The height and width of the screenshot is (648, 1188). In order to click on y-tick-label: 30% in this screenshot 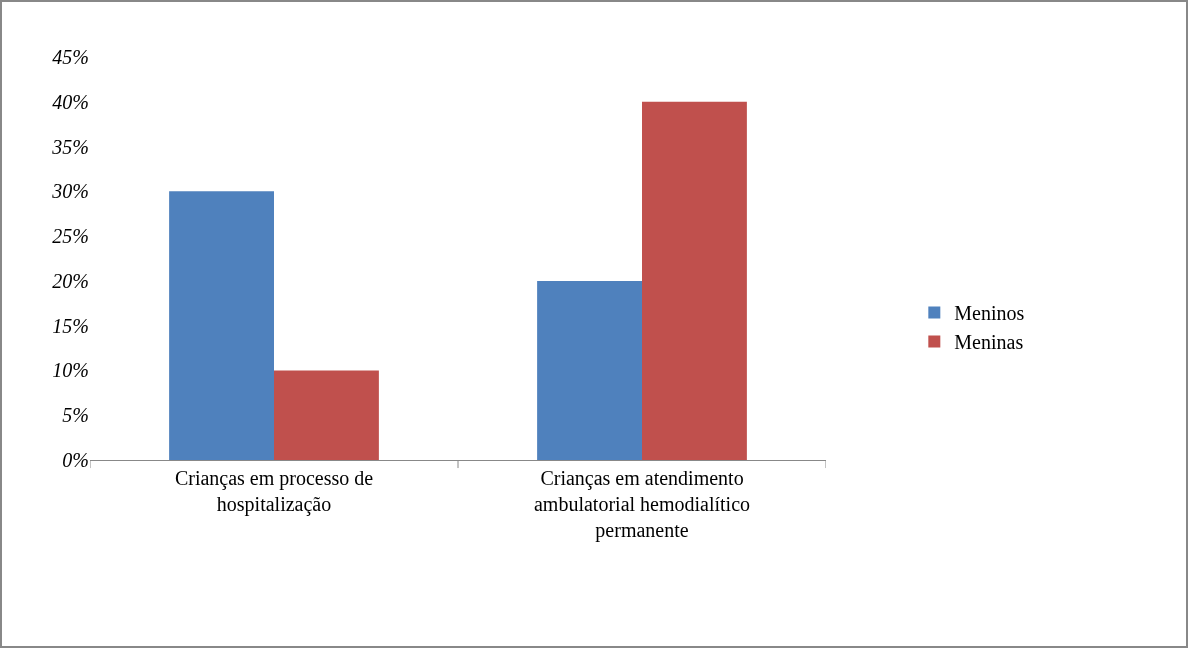, I will do `click(70, 191)`.